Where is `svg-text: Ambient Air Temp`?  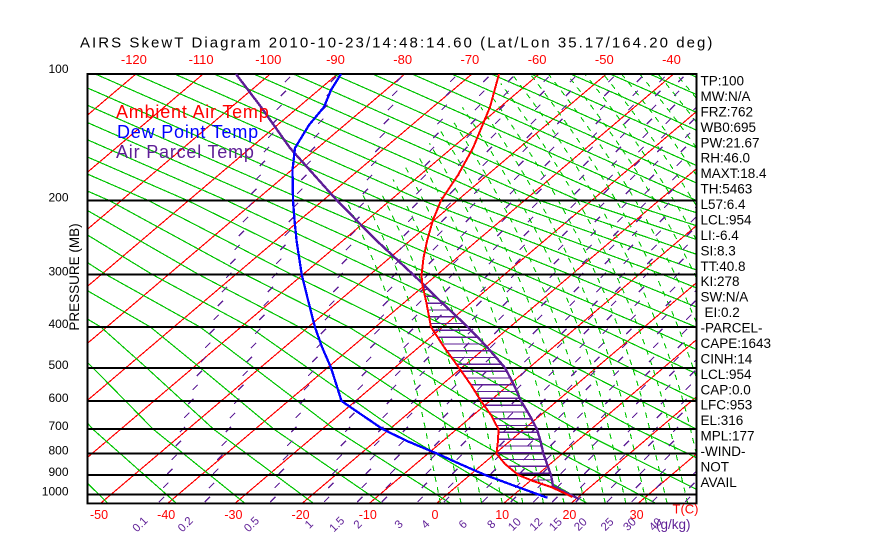
svg-text: Ambient Air Temp is located at coordinates (193, 112).